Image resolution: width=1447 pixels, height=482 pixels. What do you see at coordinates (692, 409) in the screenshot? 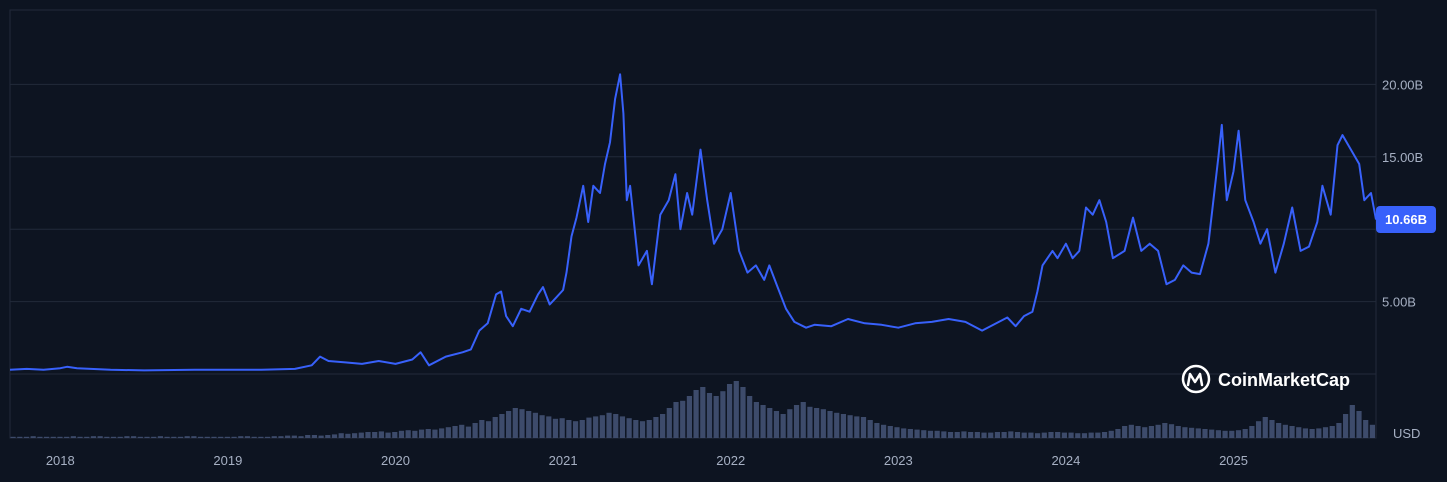
I see `volume-bars` at bounding box center [692, 409].